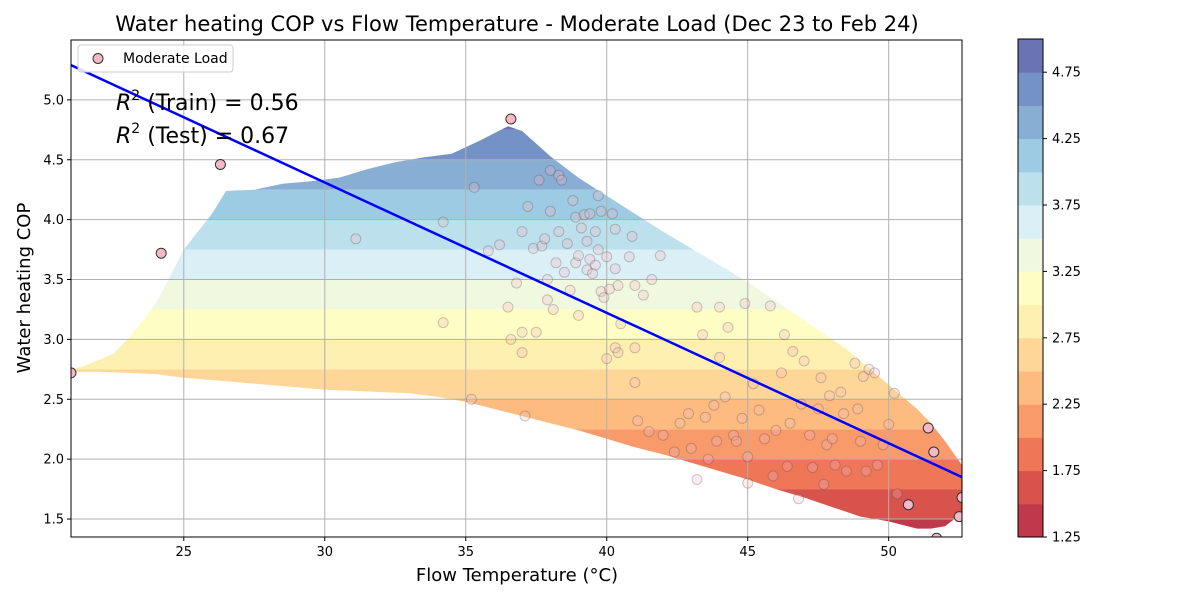 The width and height of the screenshot is (1200, 604). I want to click on r2-train-annotation: R2 (Train) = 0.56, so click(207, 102).